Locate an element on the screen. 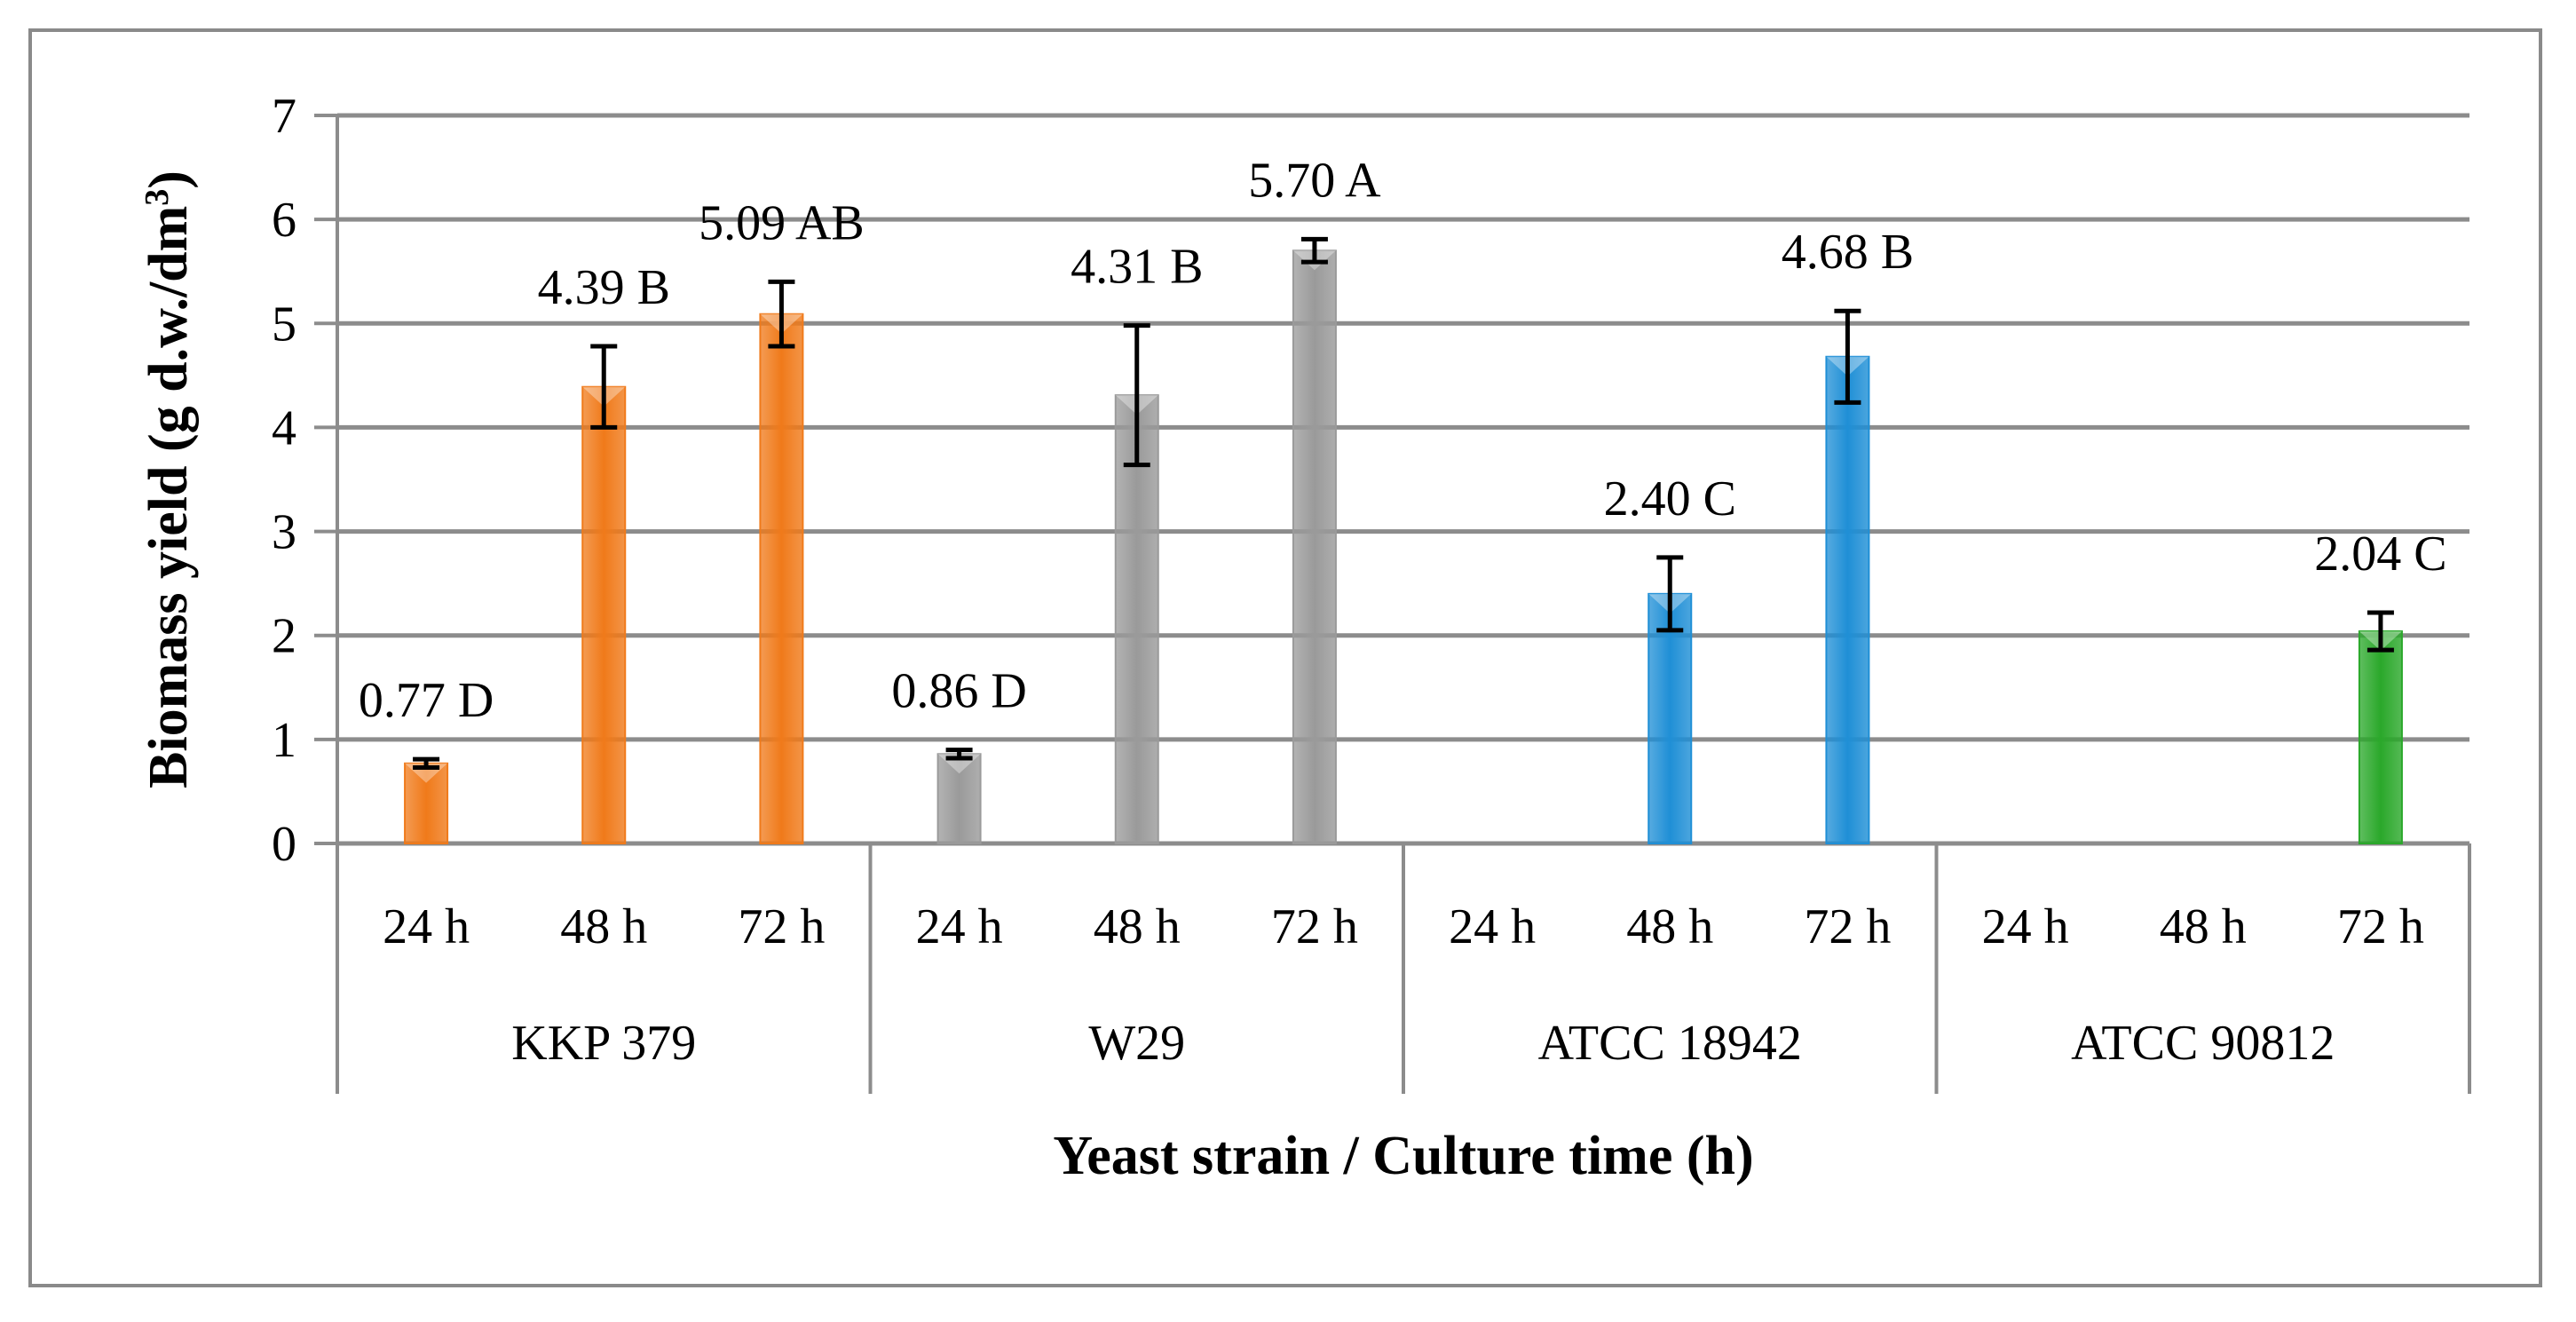 Image resolution: width=2576 pixels, height=1322 pixels. data-label: 2.40 C is located at coordinates (1670, 498).